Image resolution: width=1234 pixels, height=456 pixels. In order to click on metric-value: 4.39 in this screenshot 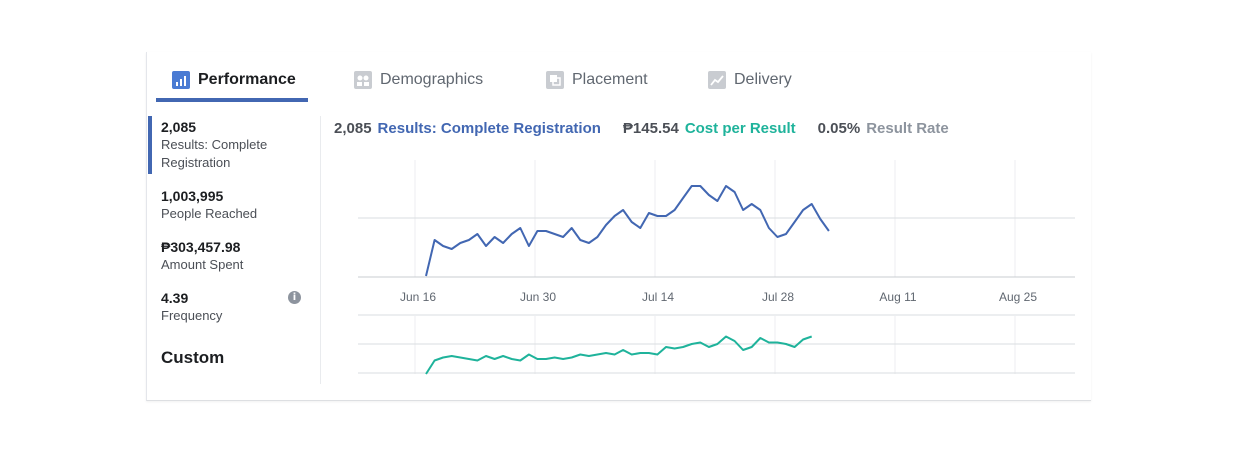, I will do `click(175, 298)`.